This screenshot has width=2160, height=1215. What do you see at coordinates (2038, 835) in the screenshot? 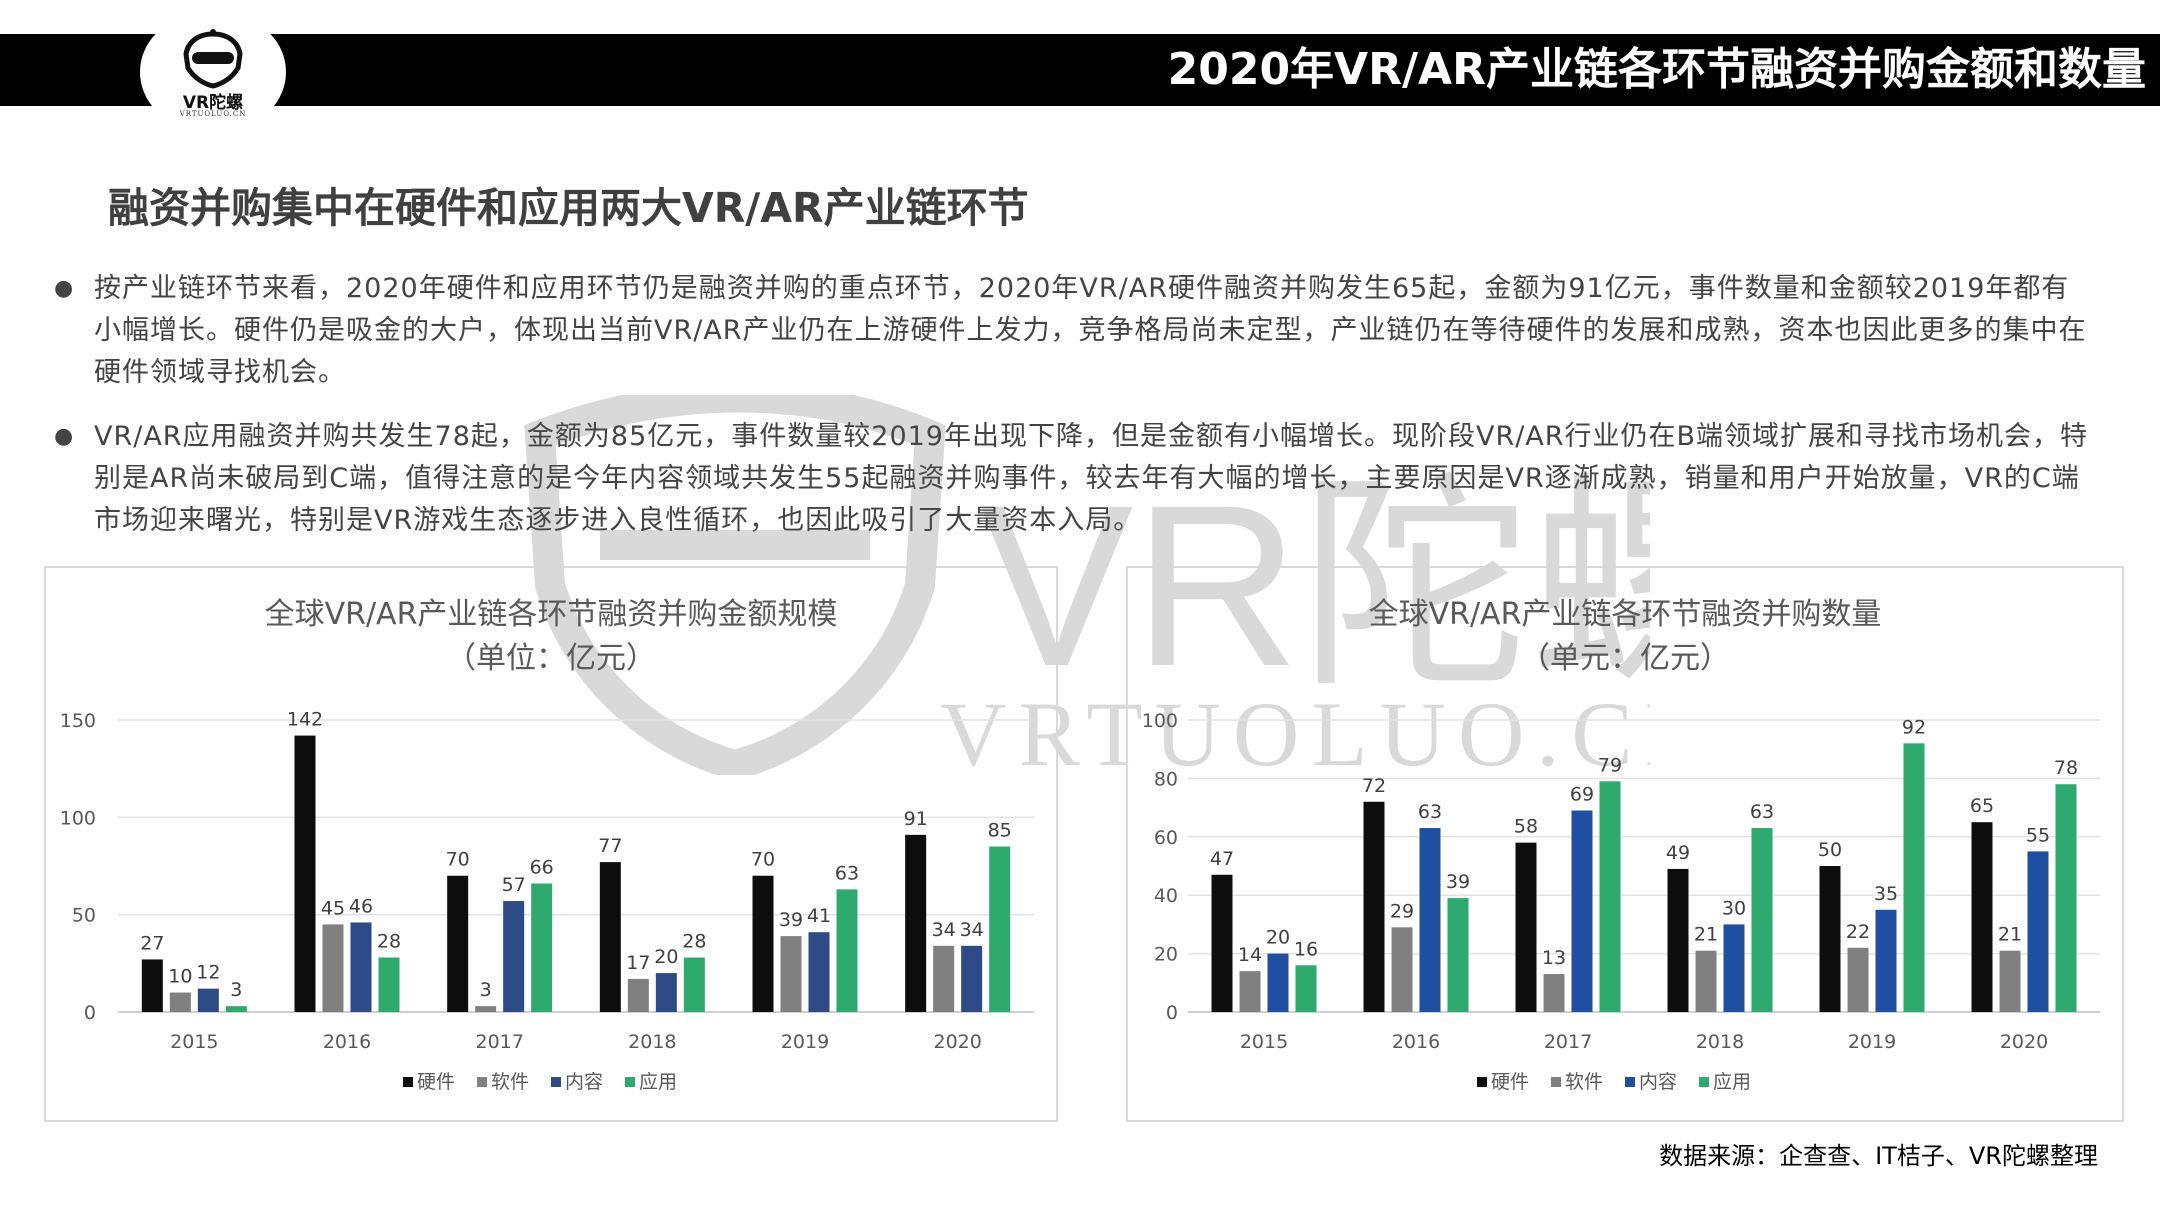
I see `data-label: 55` at bounding box center [2038, 835].